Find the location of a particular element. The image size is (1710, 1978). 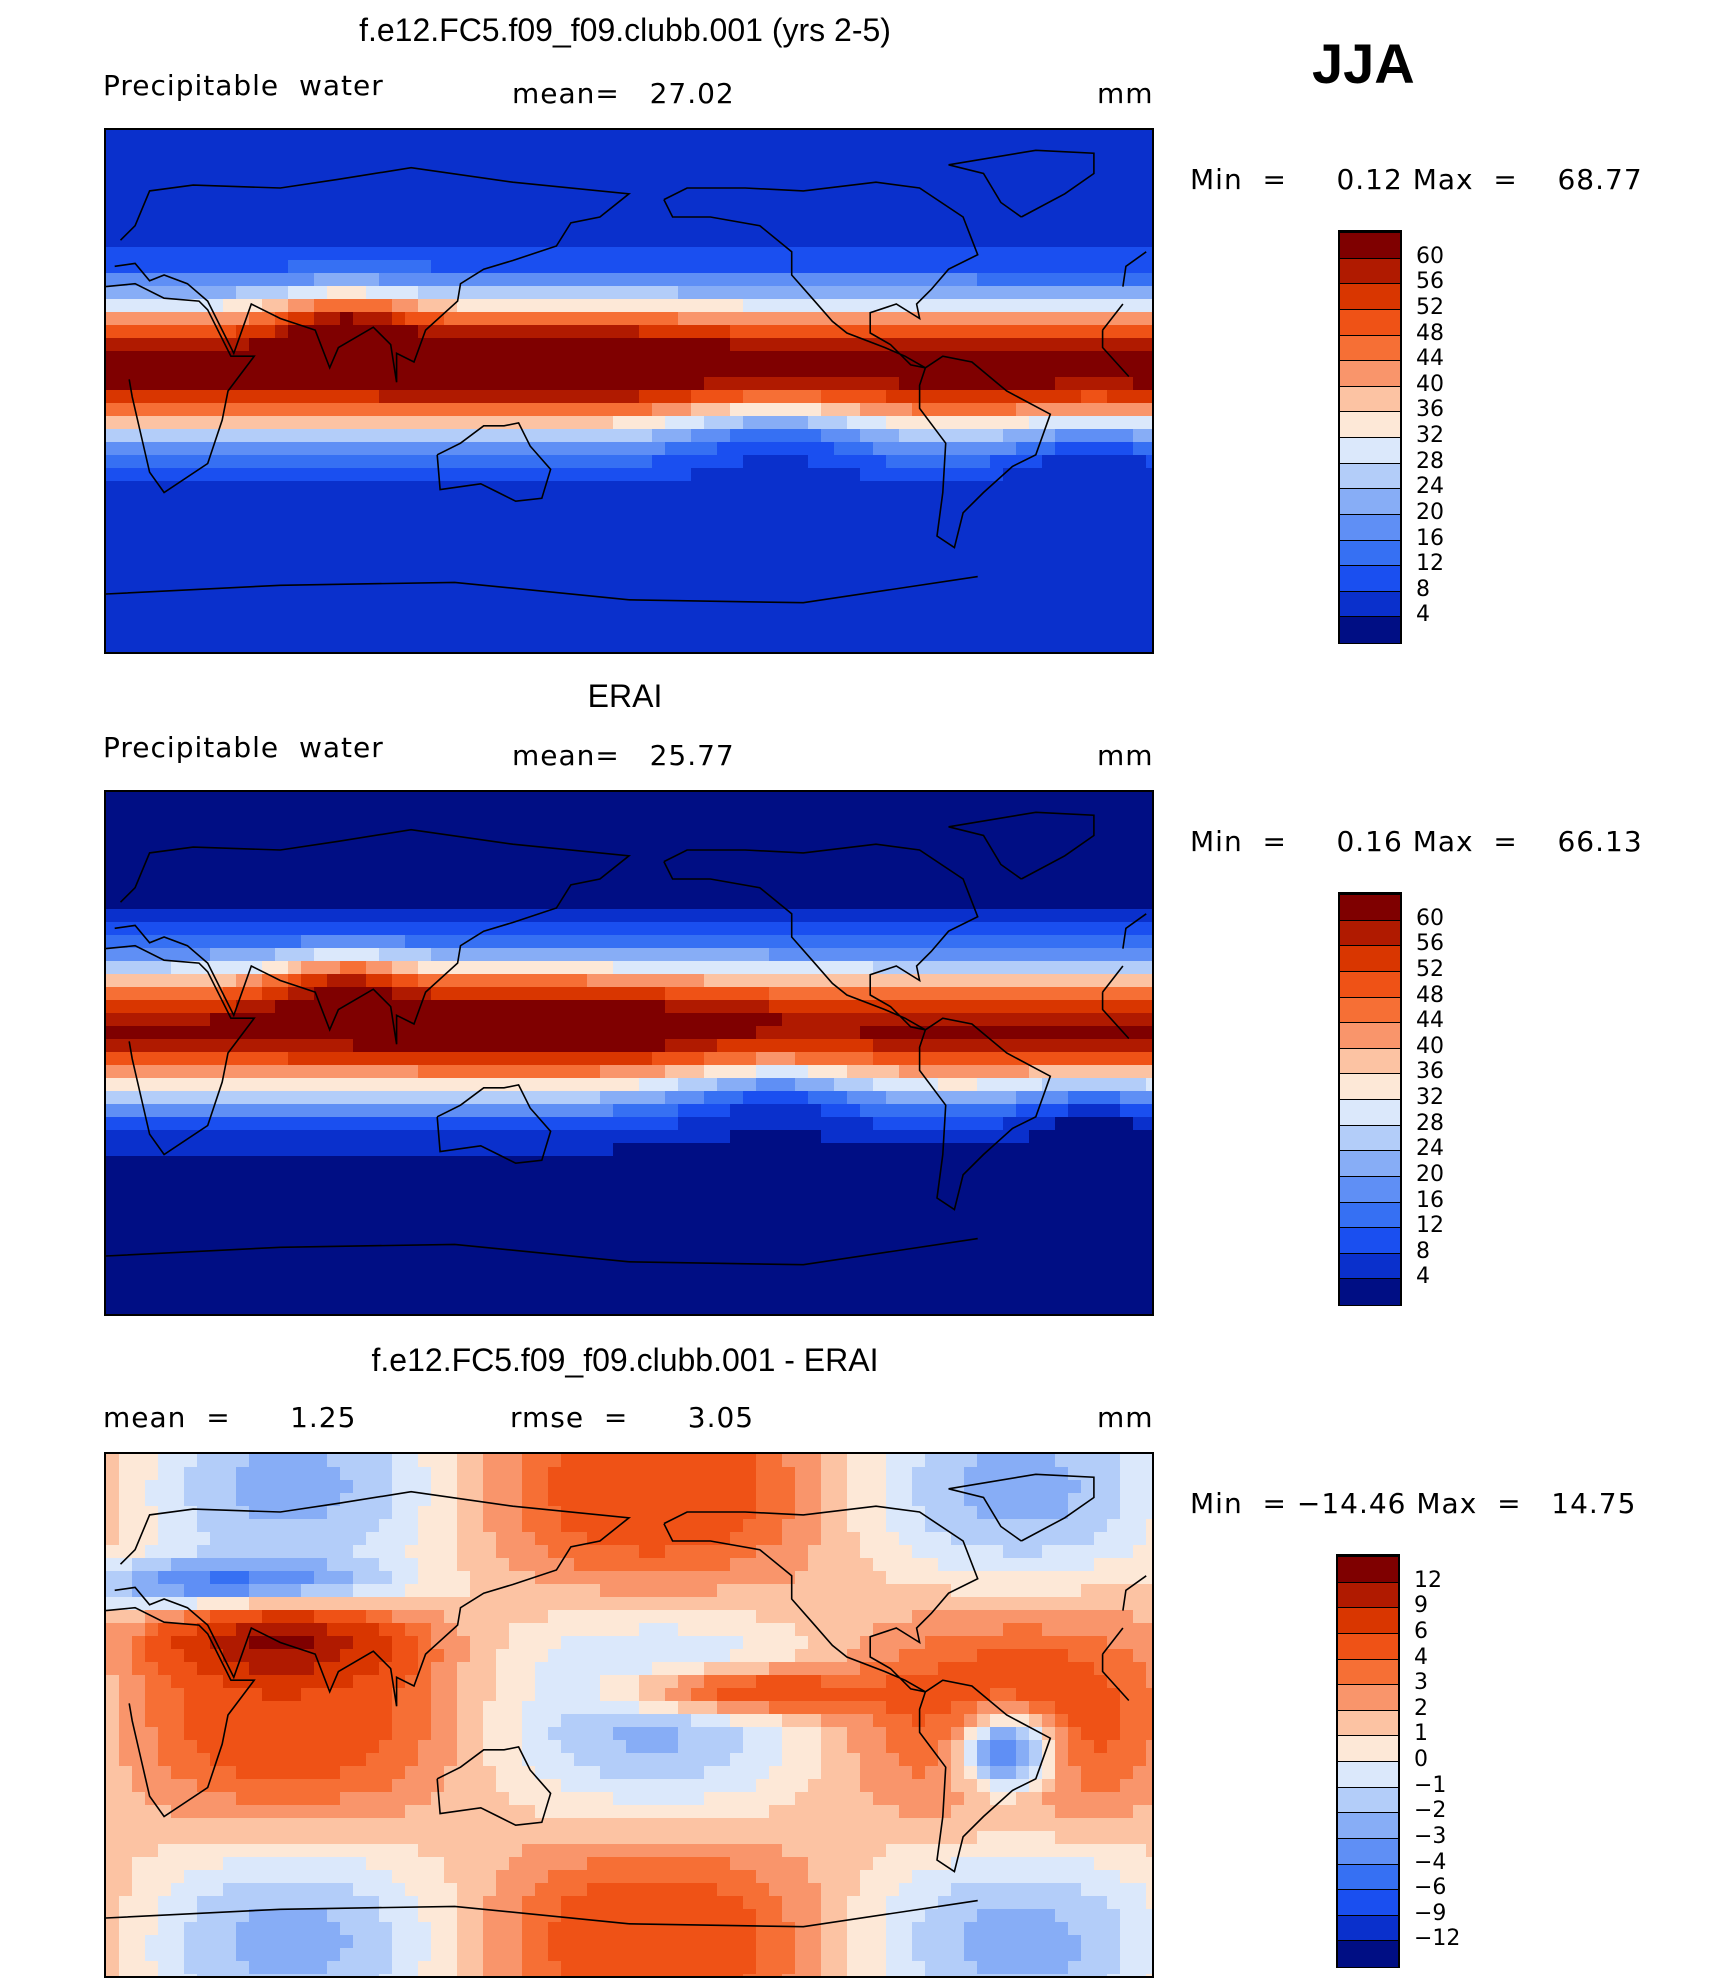

colorbar-tick-label: 3 is located at coordinates (1421, 1683).